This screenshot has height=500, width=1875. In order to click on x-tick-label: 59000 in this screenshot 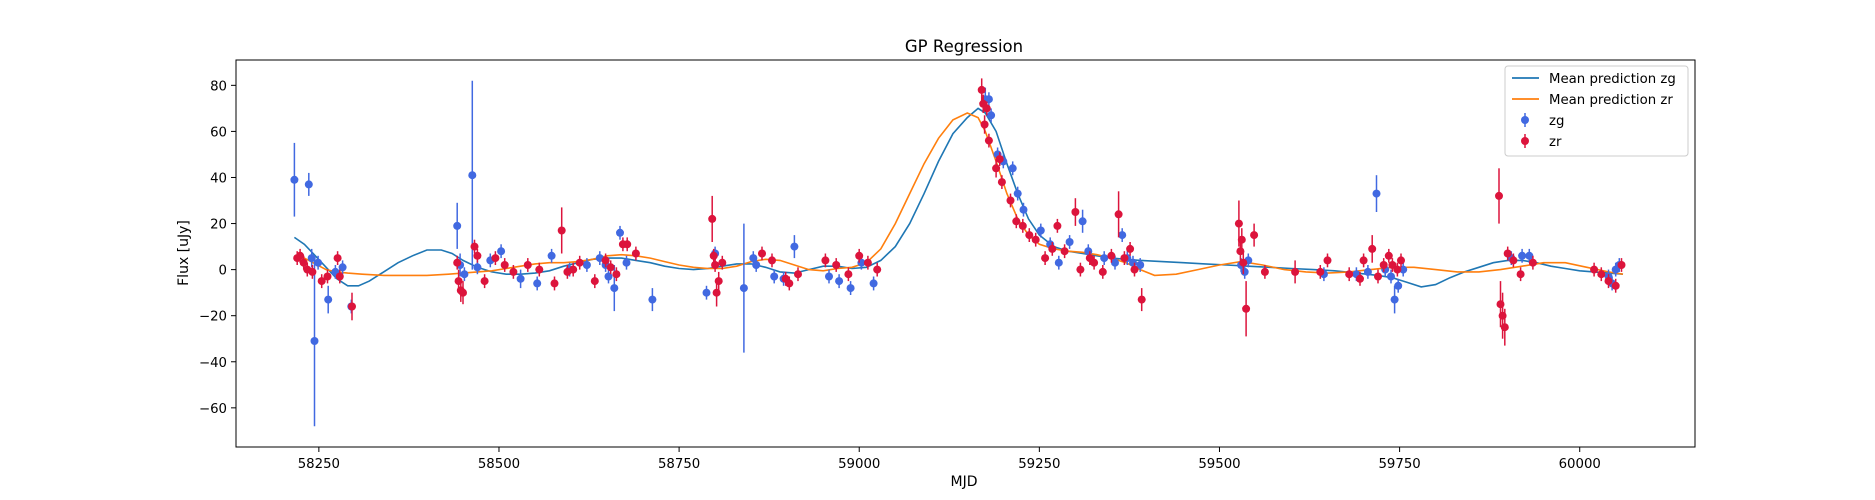, I will do `click(859, 464)`.